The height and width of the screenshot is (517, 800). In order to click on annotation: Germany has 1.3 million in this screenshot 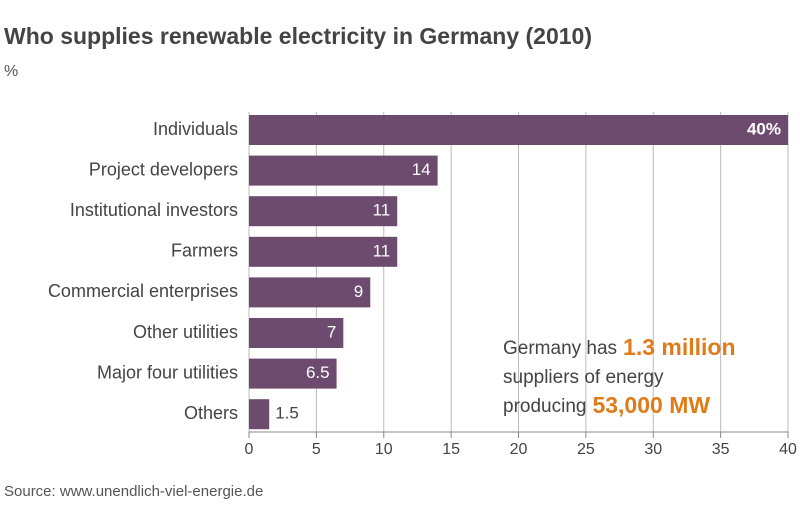, I will do `click(619, 347)`.